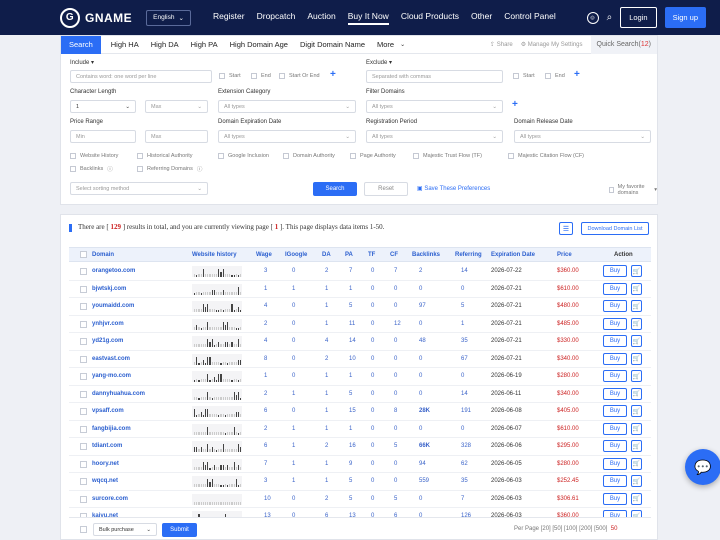 This screenshot has height=540, width=720. Describe the element at coordinates (81, 44) in the screenshot. I see `tab-search: Search` at that location.